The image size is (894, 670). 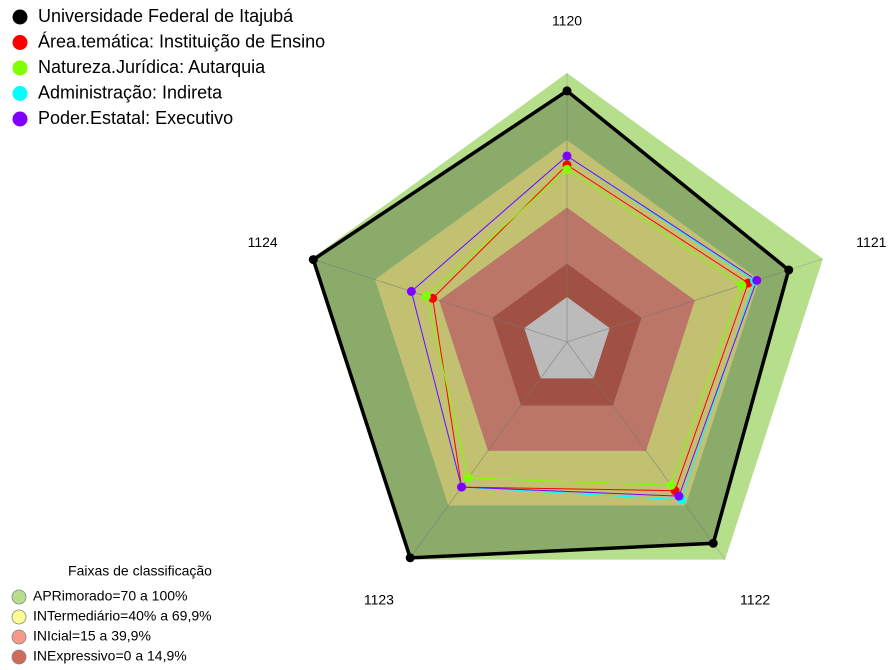 What do you see at coordinates (166, 16) in the screenshot?
I see `legend-label: Universidade Federal de Itajubá` at bounding box center [166, 16].